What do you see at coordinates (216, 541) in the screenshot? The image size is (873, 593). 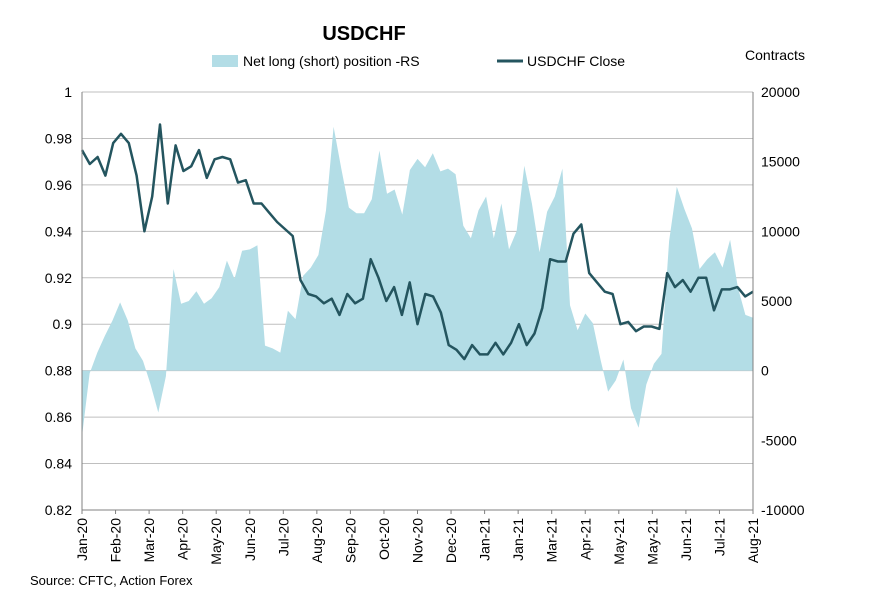 I see `x-tick-label: May-20` at bounding box center [216, 541].